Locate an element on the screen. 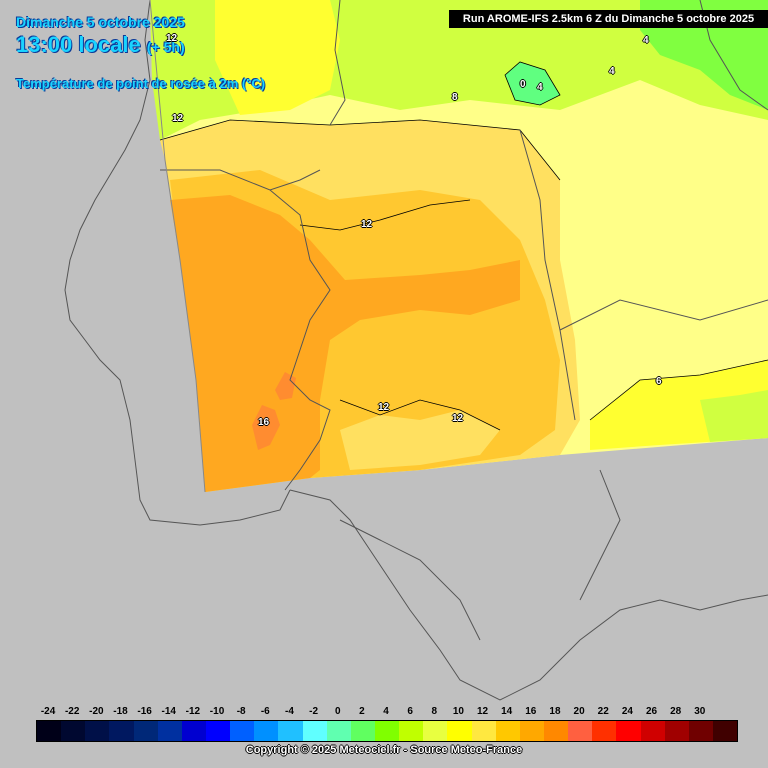 The image size is (768, 768). legend-tick-label: -14 is located at coordinates (168, 711).